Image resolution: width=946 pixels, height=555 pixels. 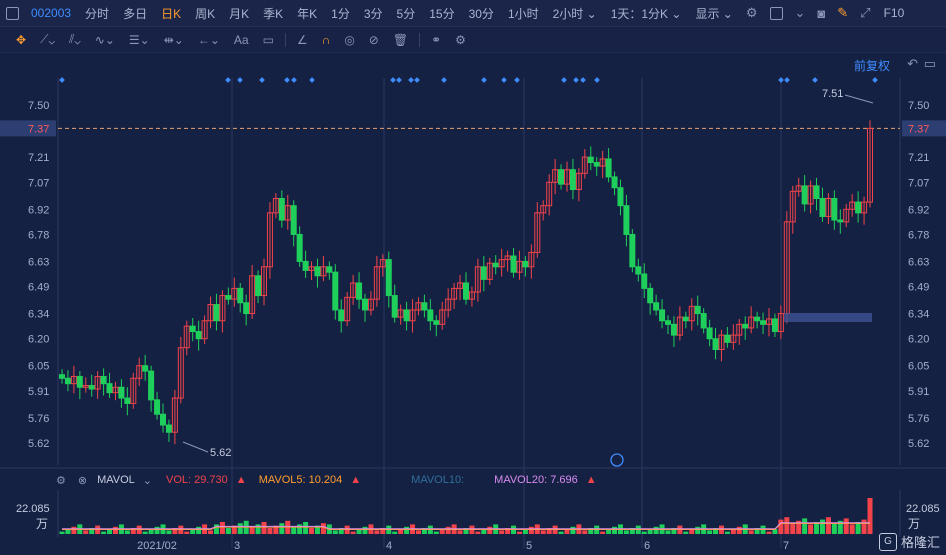 What do you see at coordinates (74, 39) in the screenshot?
I see `channel-tool-icon: ⫽⌄` at bounding box center [74, 39].